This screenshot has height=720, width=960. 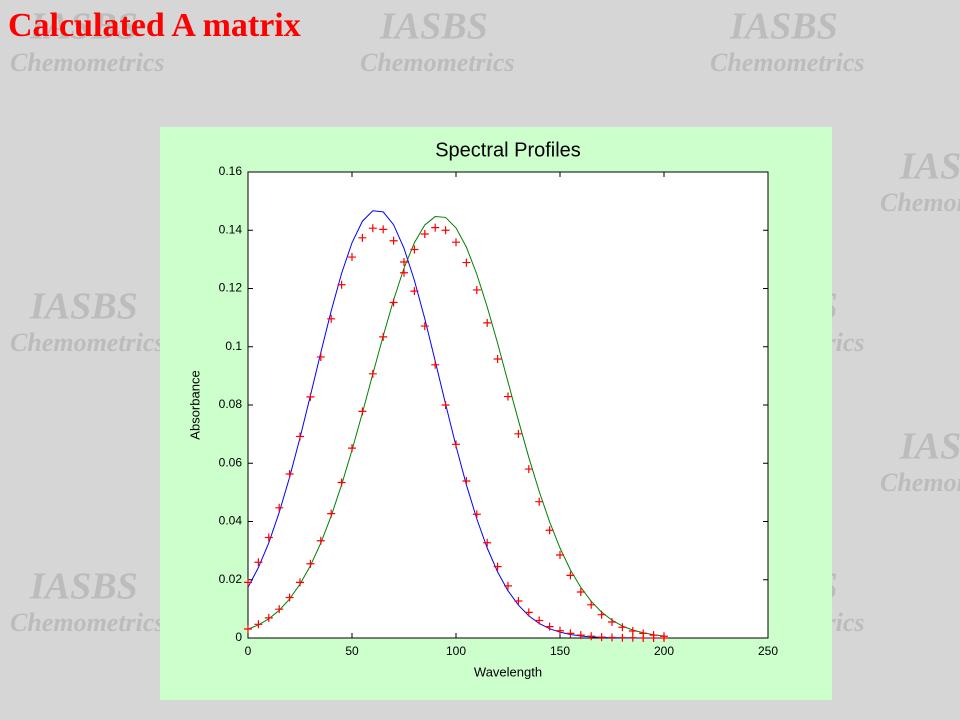 I want to click on y-tick-label: 0.02, so click(x=231, y=579).